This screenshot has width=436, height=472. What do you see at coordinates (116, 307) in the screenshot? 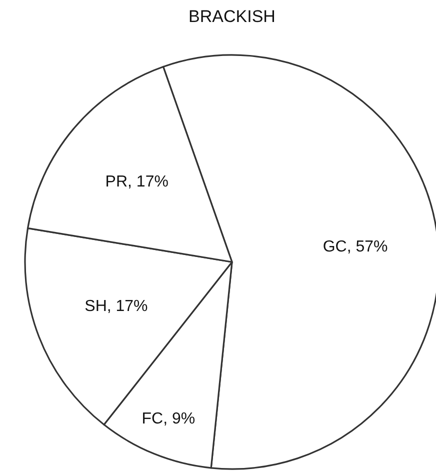
I see `slice-label: SH, 17%` at bounding box center [116, 307].